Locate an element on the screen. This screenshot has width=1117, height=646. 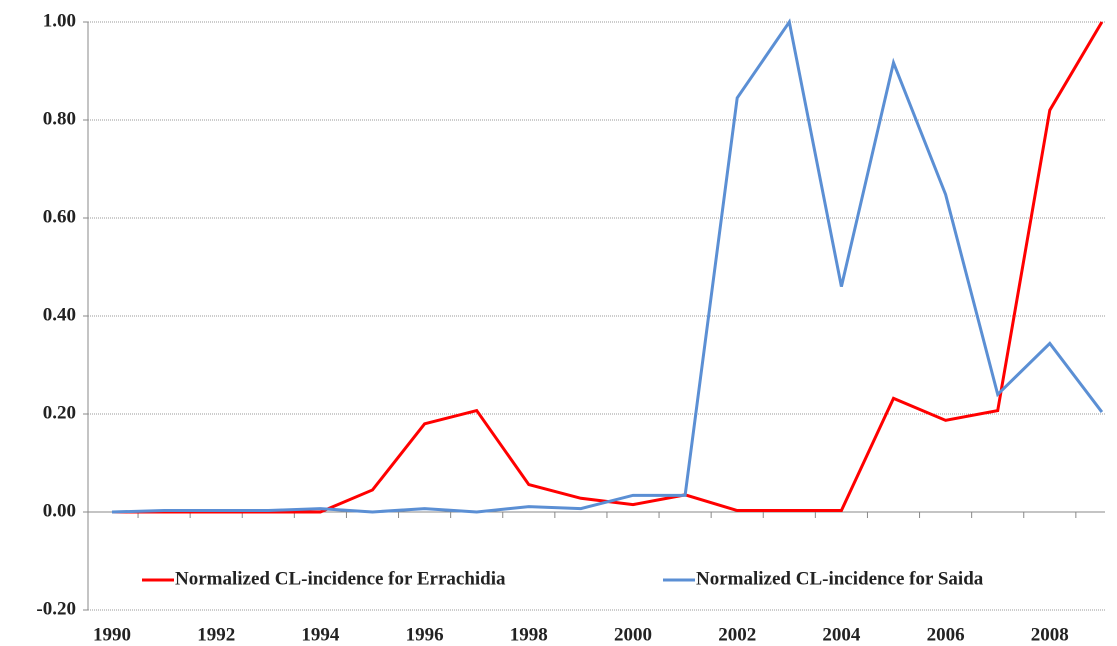
y-tick-label: 0.60 is located at coordinates (59, 216).